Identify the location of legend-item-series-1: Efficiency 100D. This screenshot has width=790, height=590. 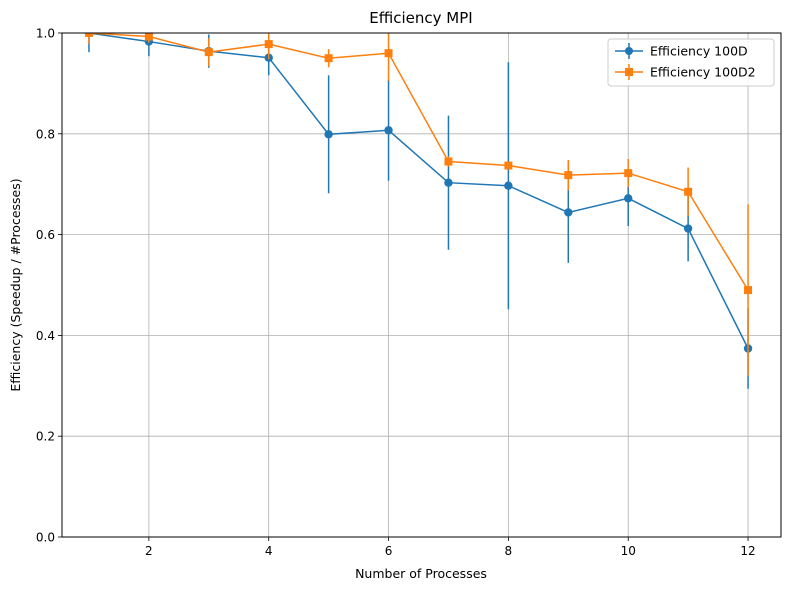
(681, 51).